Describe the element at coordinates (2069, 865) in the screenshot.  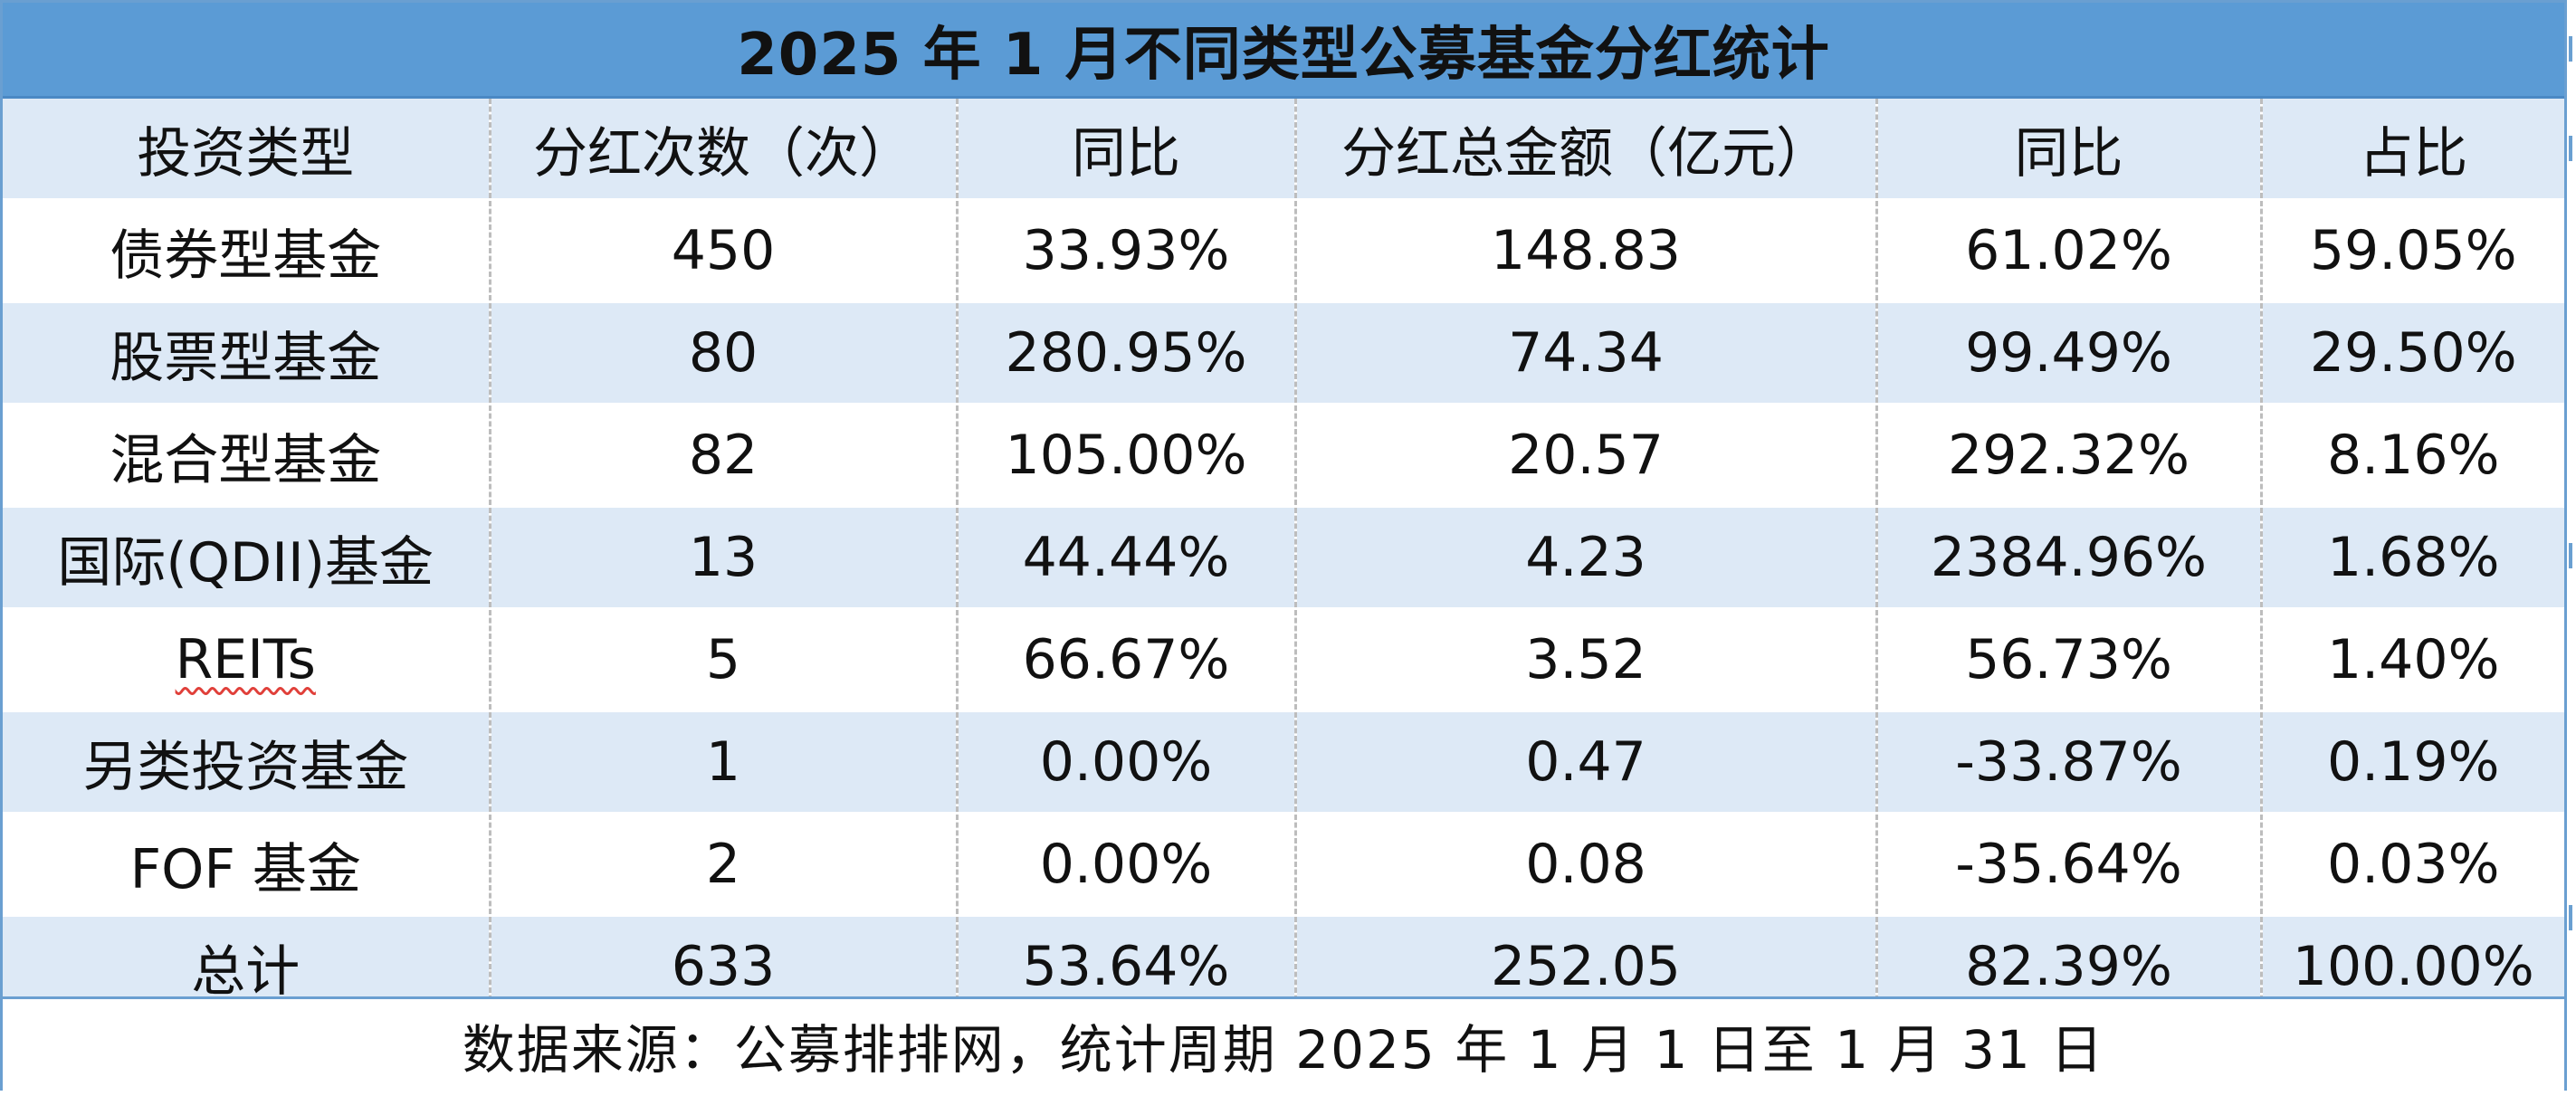
I see `cell-amount-yoy: -35.64%` at that location.